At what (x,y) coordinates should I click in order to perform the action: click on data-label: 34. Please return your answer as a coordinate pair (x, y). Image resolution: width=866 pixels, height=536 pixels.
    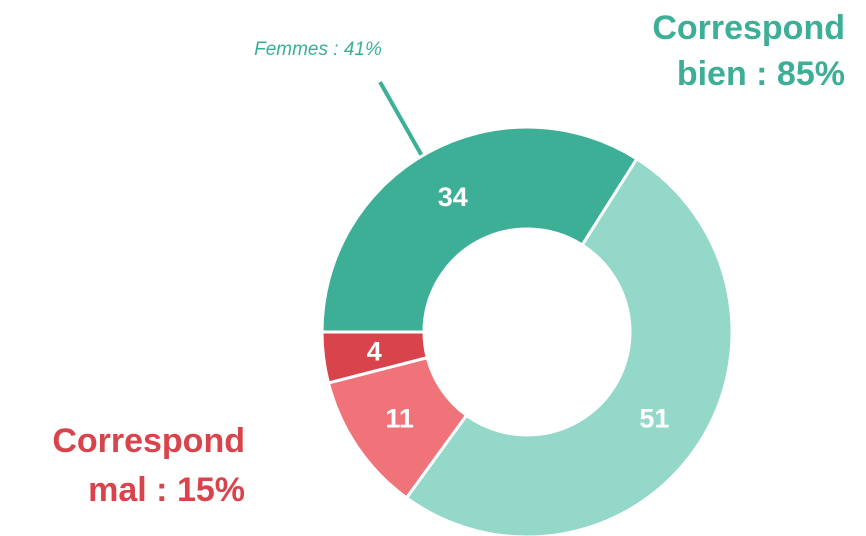
    Looking at the image, I should click on (453, 197).